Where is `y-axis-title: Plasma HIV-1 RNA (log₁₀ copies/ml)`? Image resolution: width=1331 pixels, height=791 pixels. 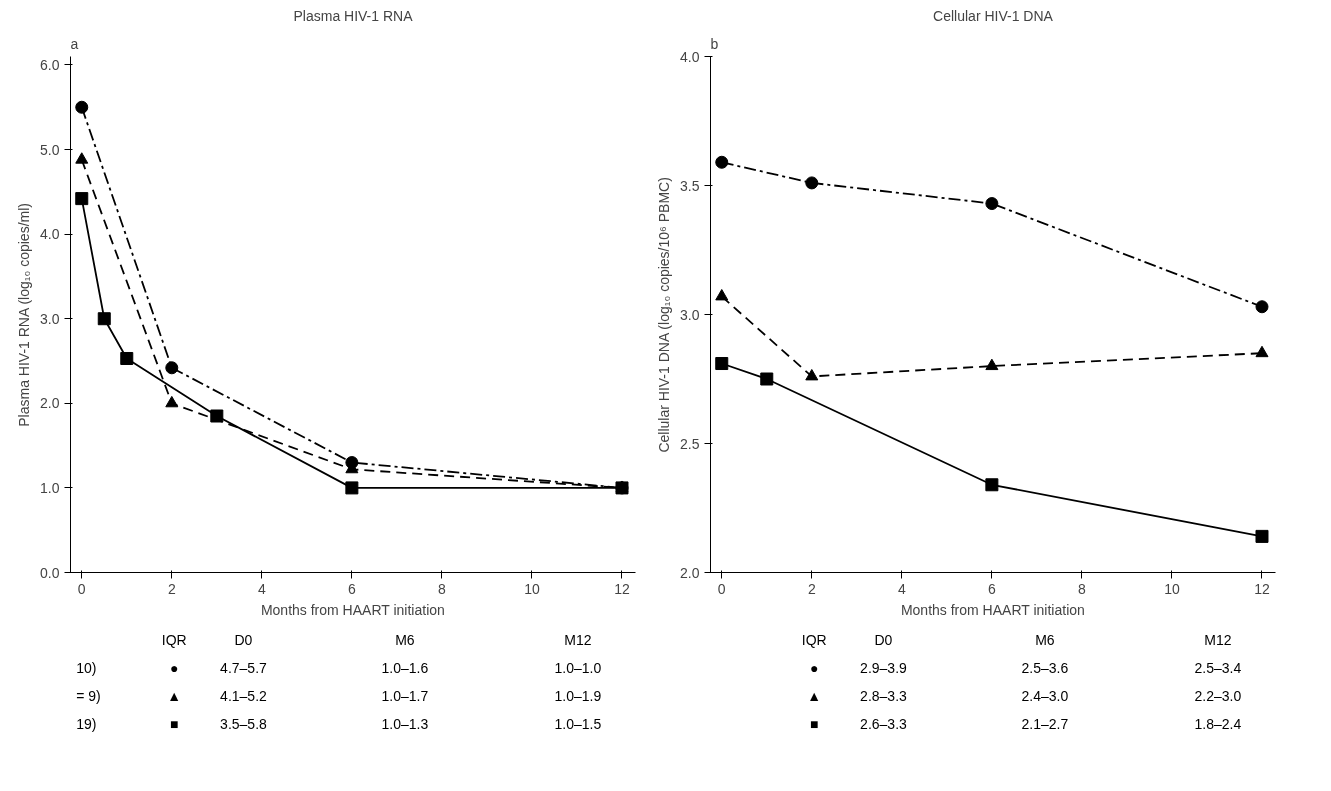 y-axis-title: Plasma HIV-1 RNA (log₁₀ copies/ml) is located at coordinates (24, 315).